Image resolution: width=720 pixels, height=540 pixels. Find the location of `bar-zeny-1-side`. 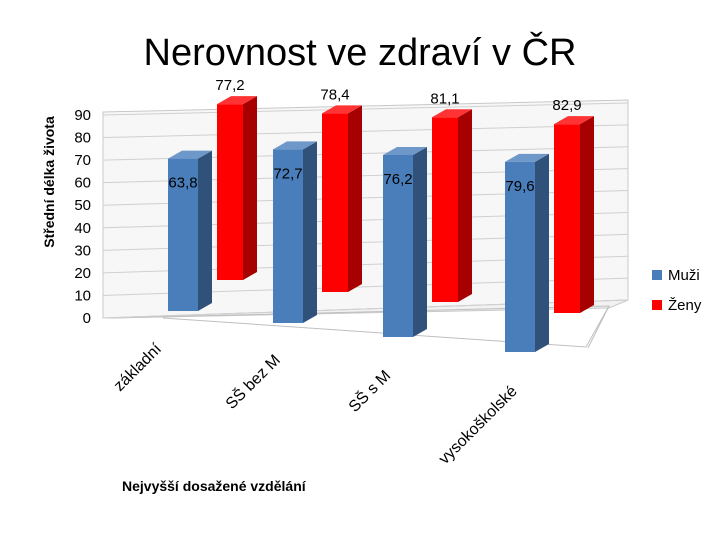

bar-zeny-1-side is located at coordinates (250, 188).